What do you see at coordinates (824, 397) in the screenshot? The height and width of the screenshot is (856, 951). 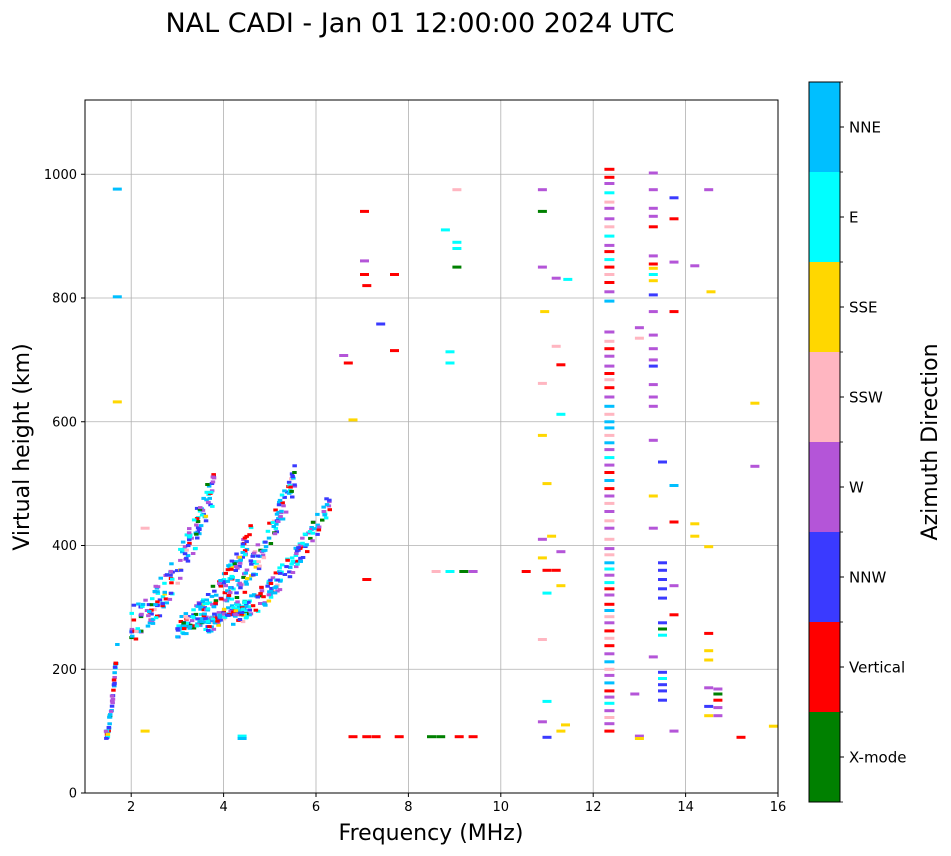 I see `colorbar-swatch-ssw` at bounding box center [824, 397].